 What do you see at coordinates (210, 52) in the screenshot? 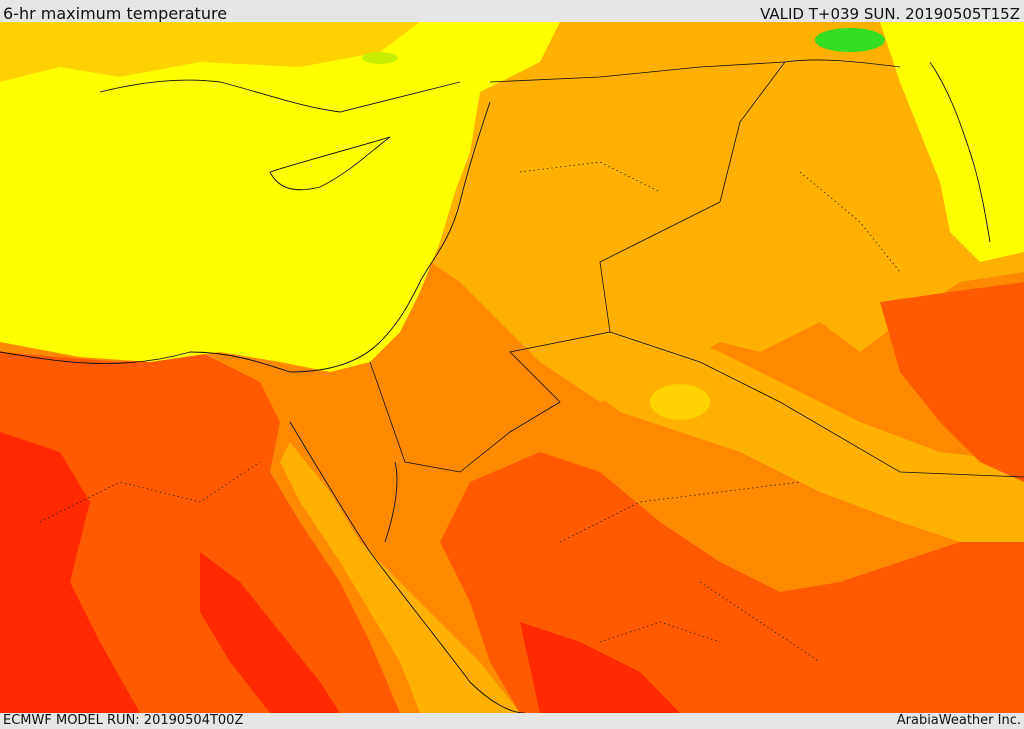
I see `turkey-warm` at bounding box center [210, 52].